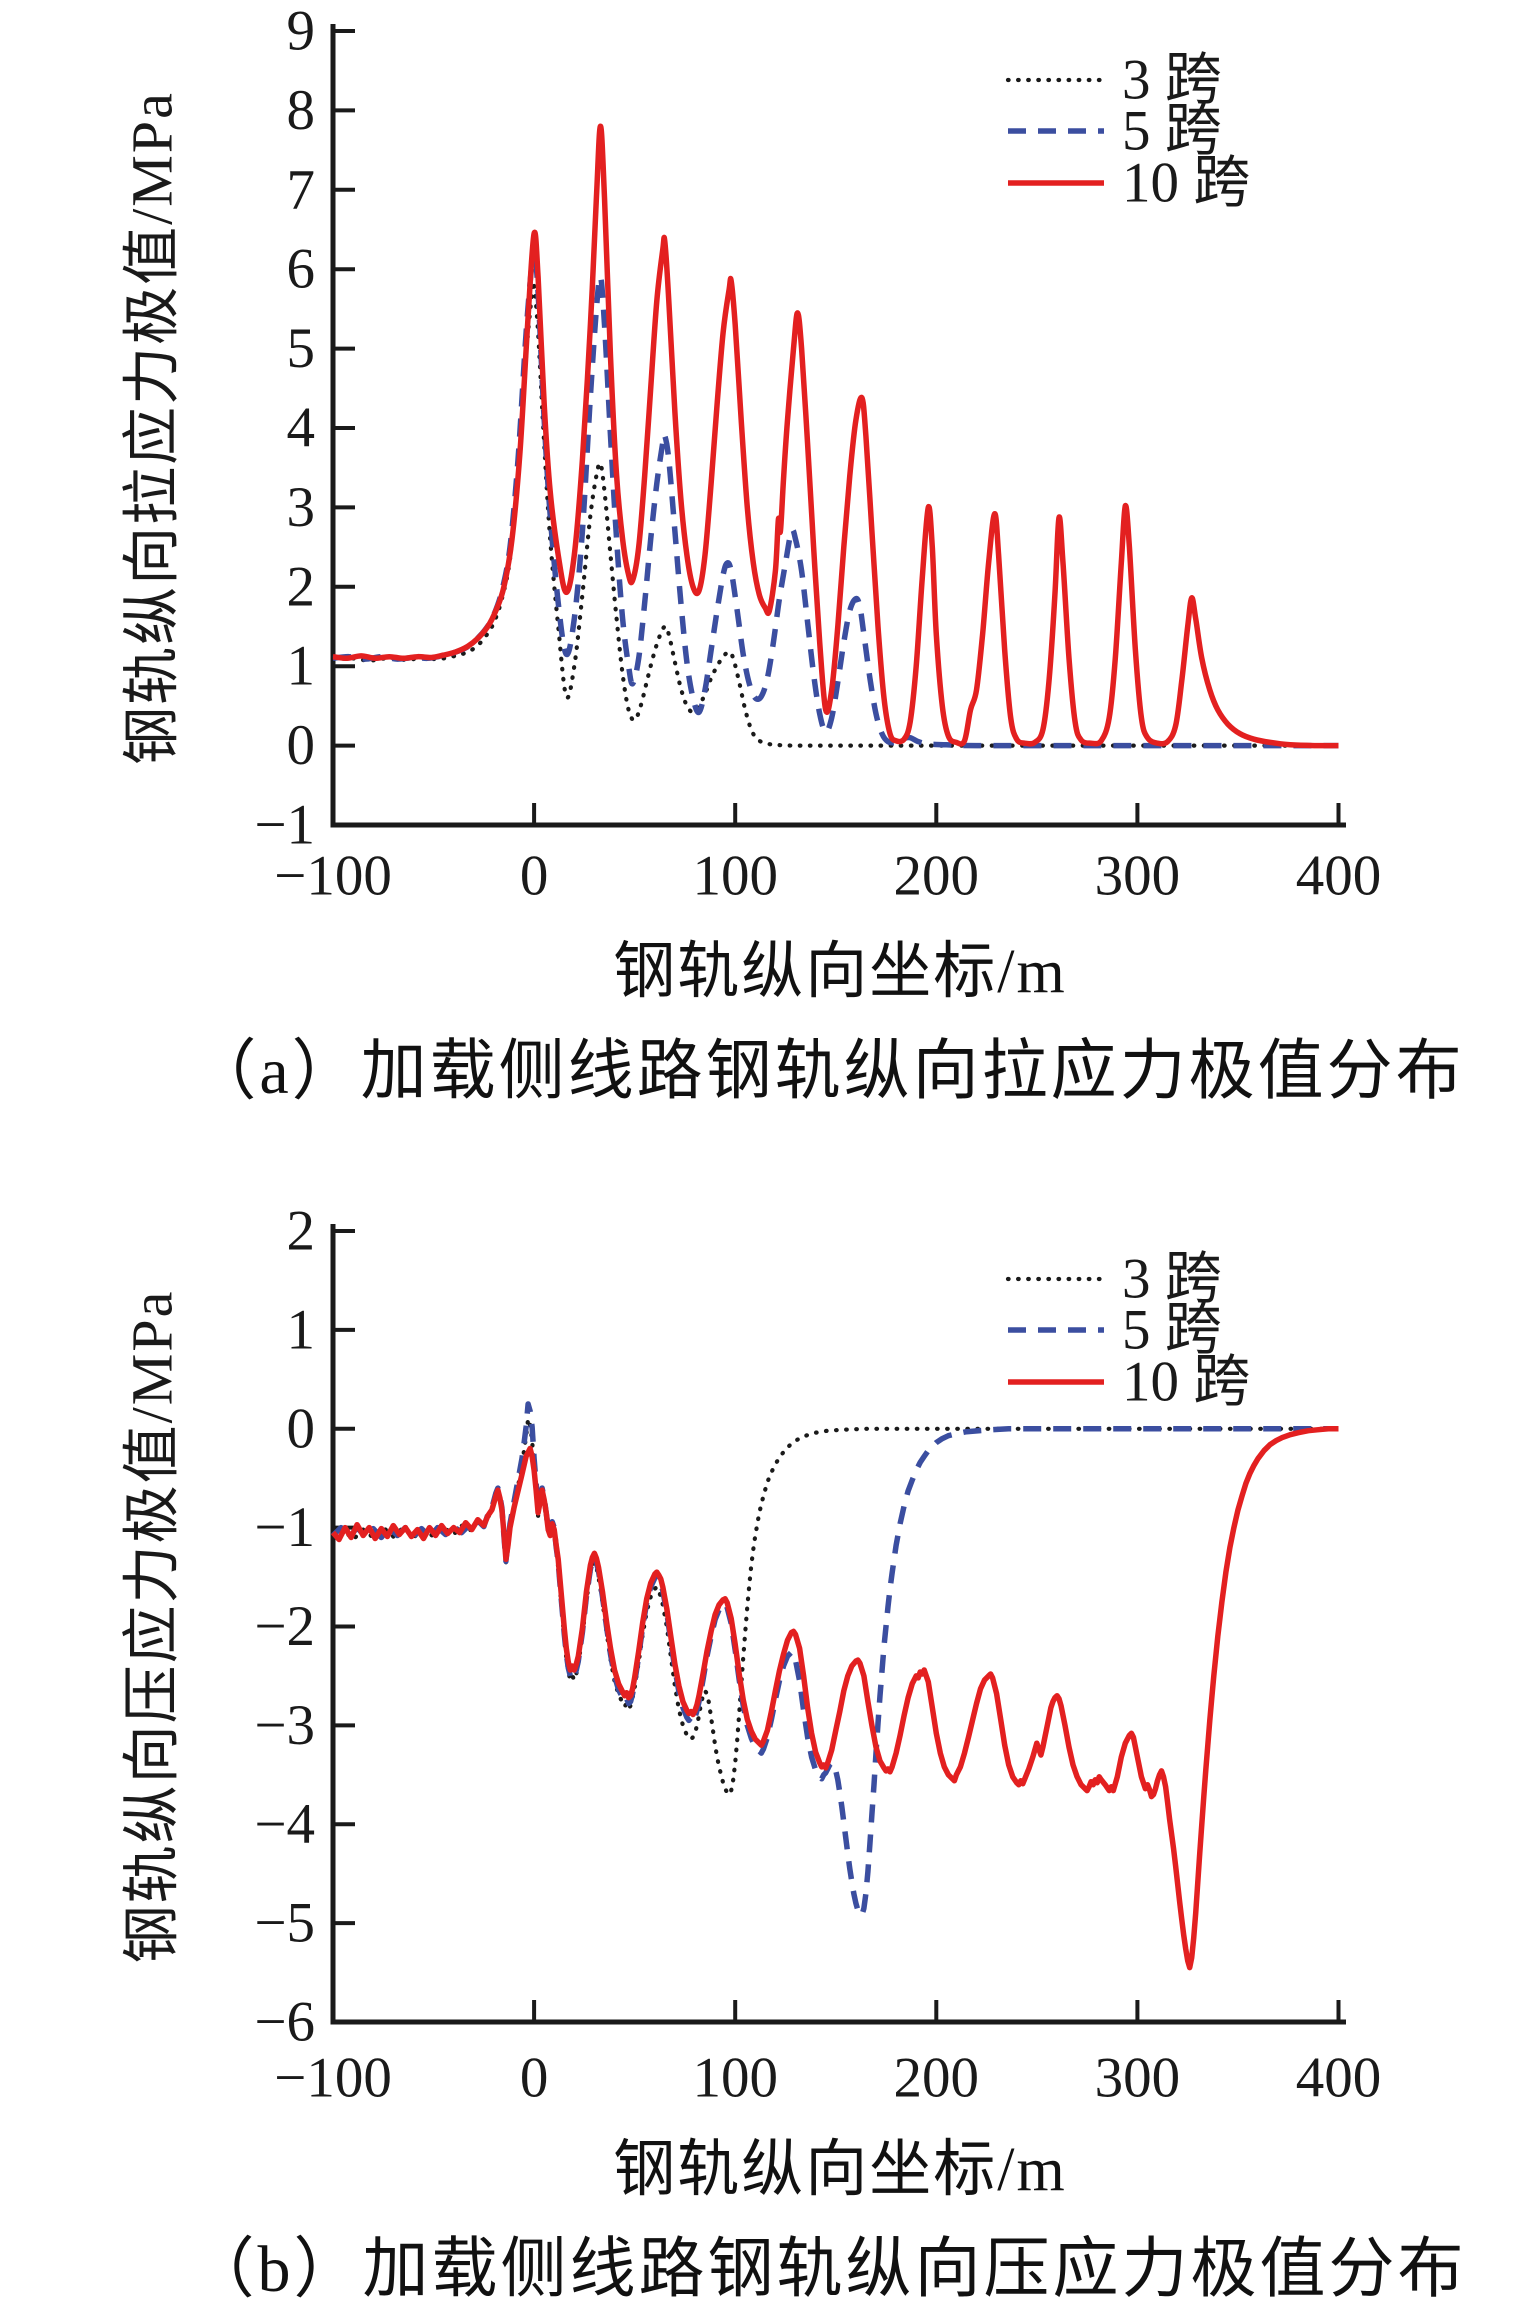 The height and width of the screenshot is (2303, 1535). What do you see at coordinates (301, 189) in the screenshot?
I see `y-tick-label: 7` at bounding box center [301, 189].